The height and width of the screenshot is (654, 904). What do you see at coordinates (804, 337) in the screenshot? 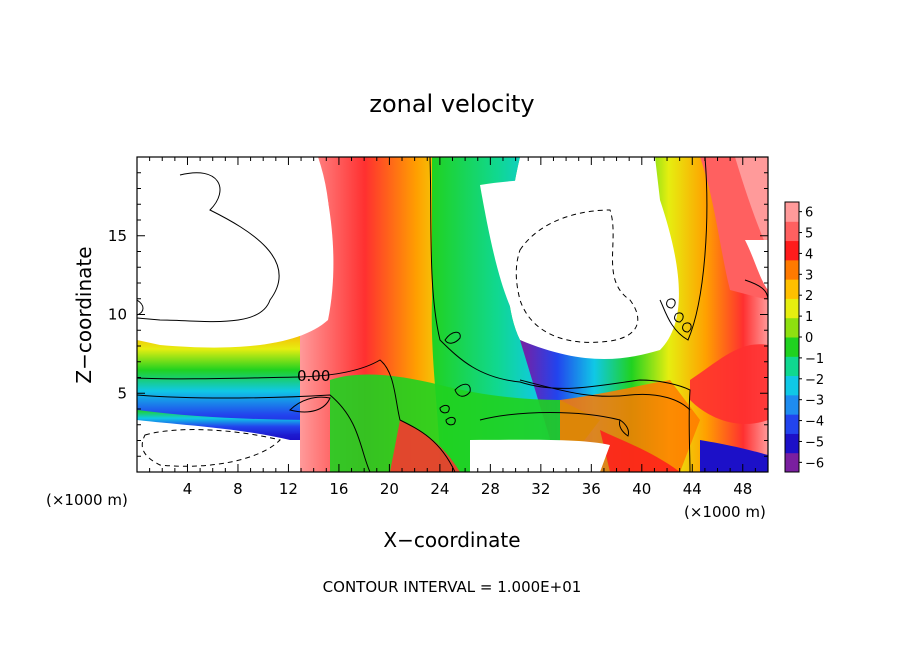
I see `colorbar: 6 5 4 3 2 1 0 −1 −2 −3 −4 −5 −6` at bounding box center [804, 337].